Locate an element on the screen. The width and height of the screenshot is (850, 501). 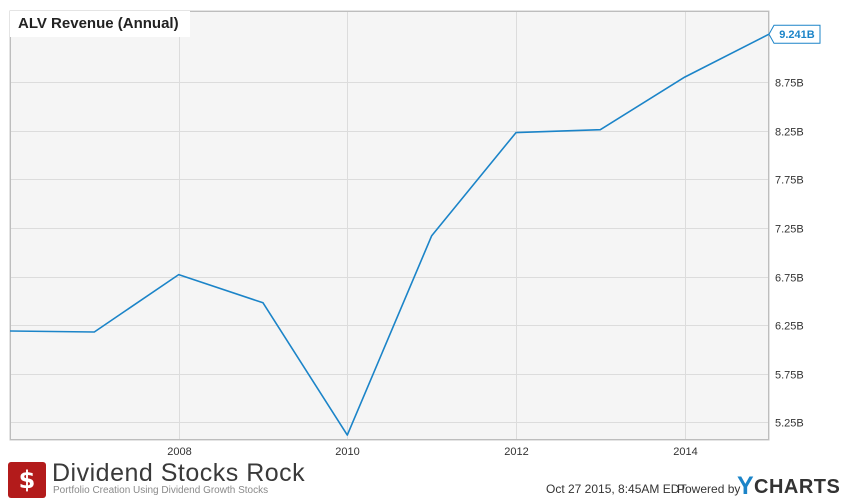
last-value-badge is located at coordinates (794, 34).